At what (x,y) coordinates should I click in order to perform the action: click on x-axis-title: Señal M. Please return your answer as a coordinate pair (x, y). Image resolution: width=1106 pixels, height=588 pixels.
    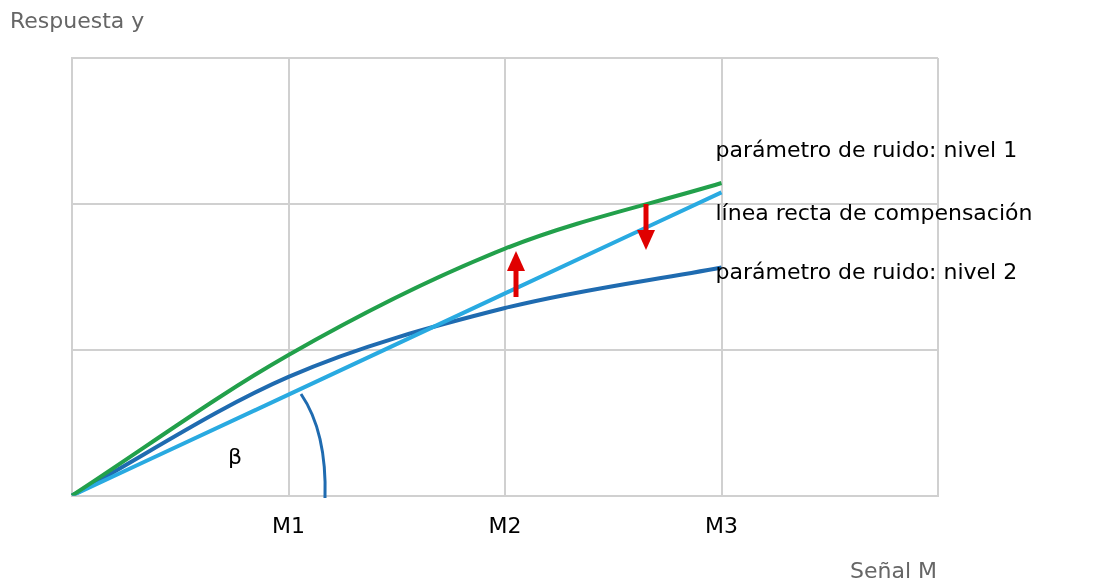
    Looking at the image, I should click on (894, 570).